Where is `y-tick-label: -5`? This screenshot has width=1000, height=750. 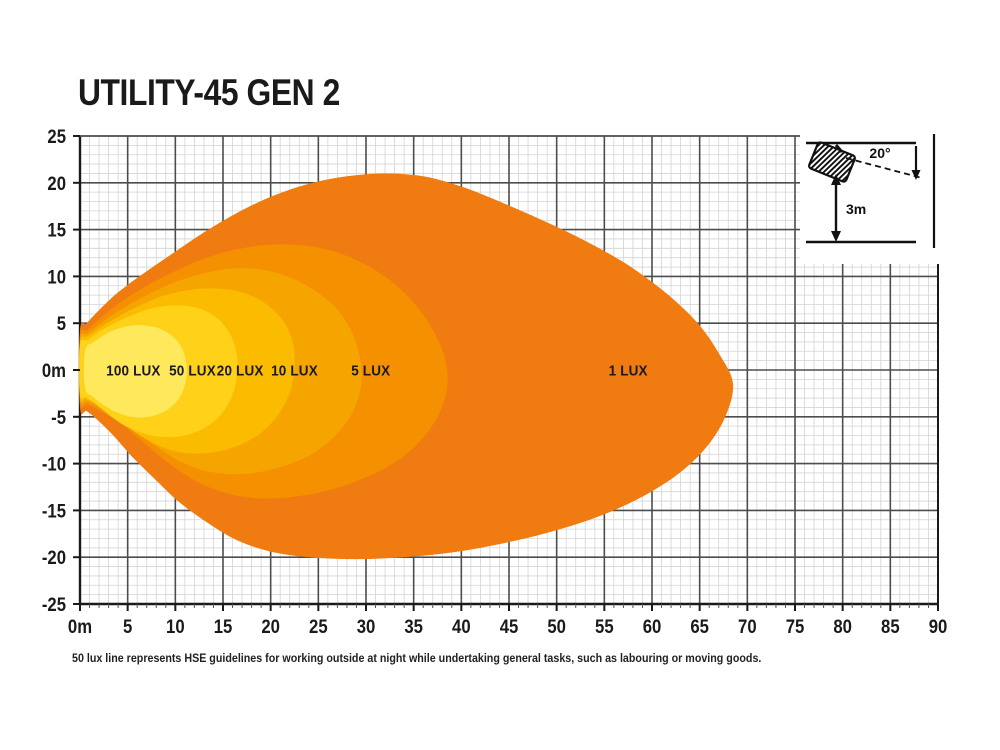
y-tick-label: -5 is located at coordinates (58, 417).